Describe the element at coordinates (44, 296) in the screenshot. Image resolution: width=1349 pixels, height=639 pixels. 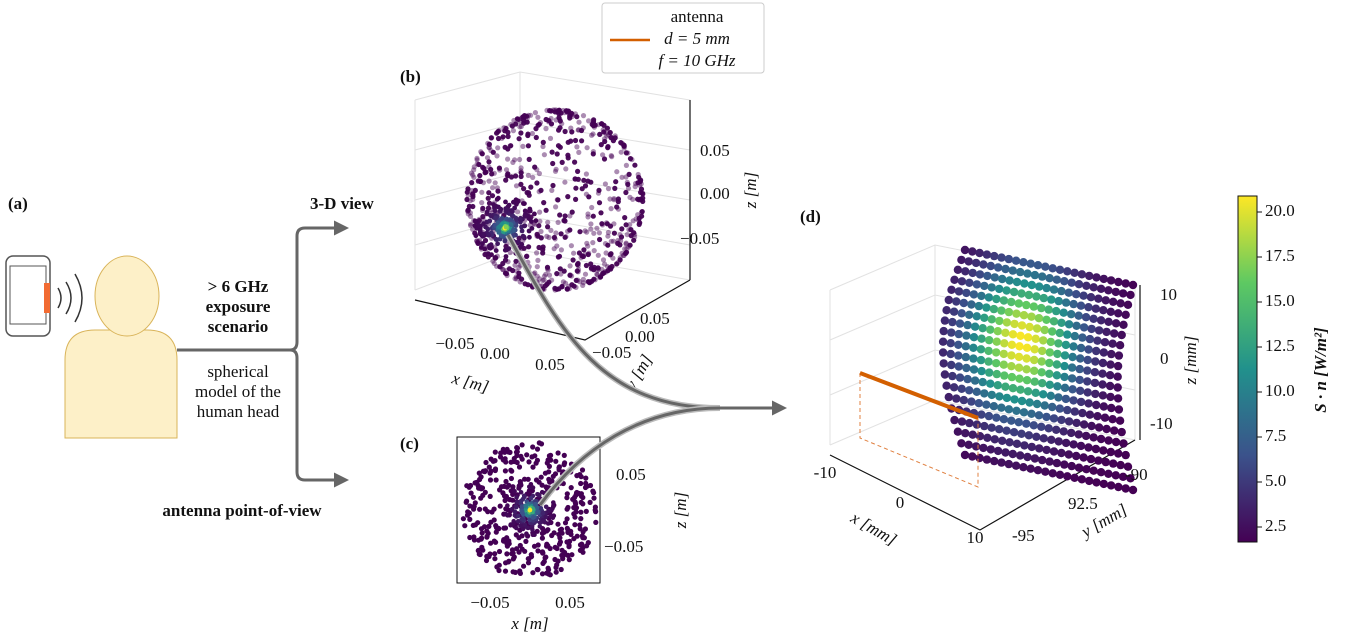
I see `phone-icon` at that location.